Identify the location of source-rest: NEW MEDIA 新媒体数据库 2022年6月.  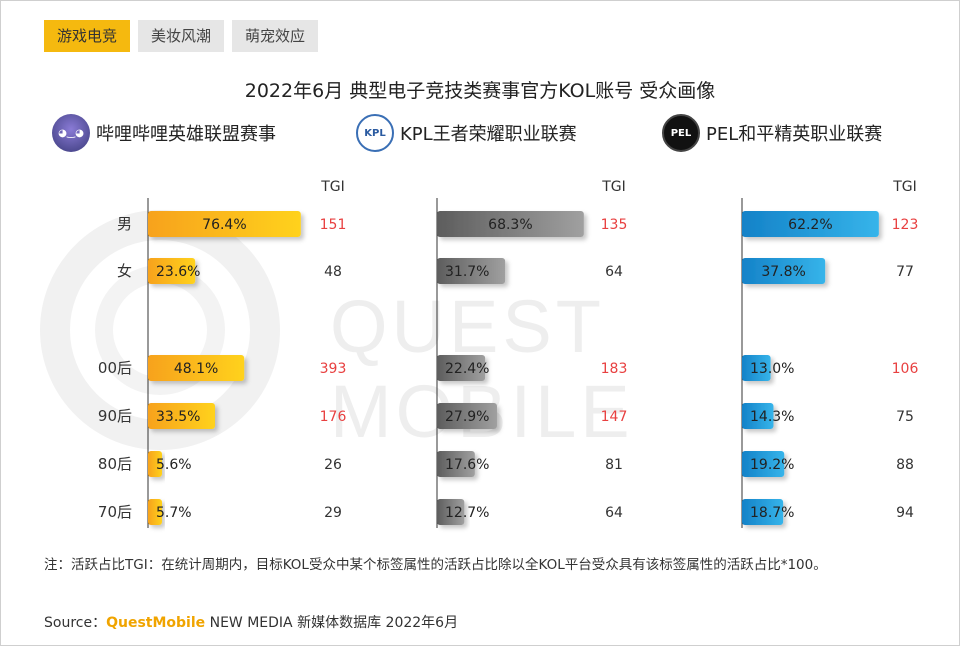
(334, 623).